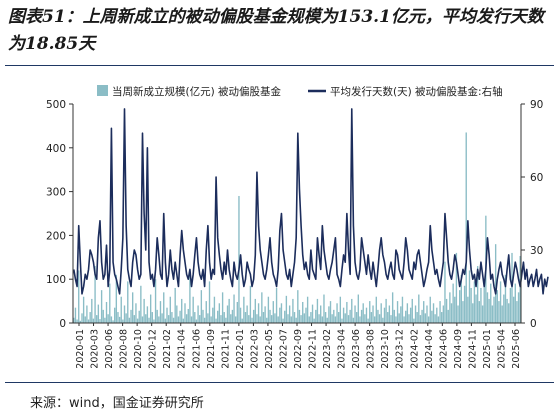 The image size is (559, 416). Describe the element at coordinates (416, 91) in the screenshot. I see `legend-label-line: 平均发行天数(天) 被动偏股基金:右轴` at that location.